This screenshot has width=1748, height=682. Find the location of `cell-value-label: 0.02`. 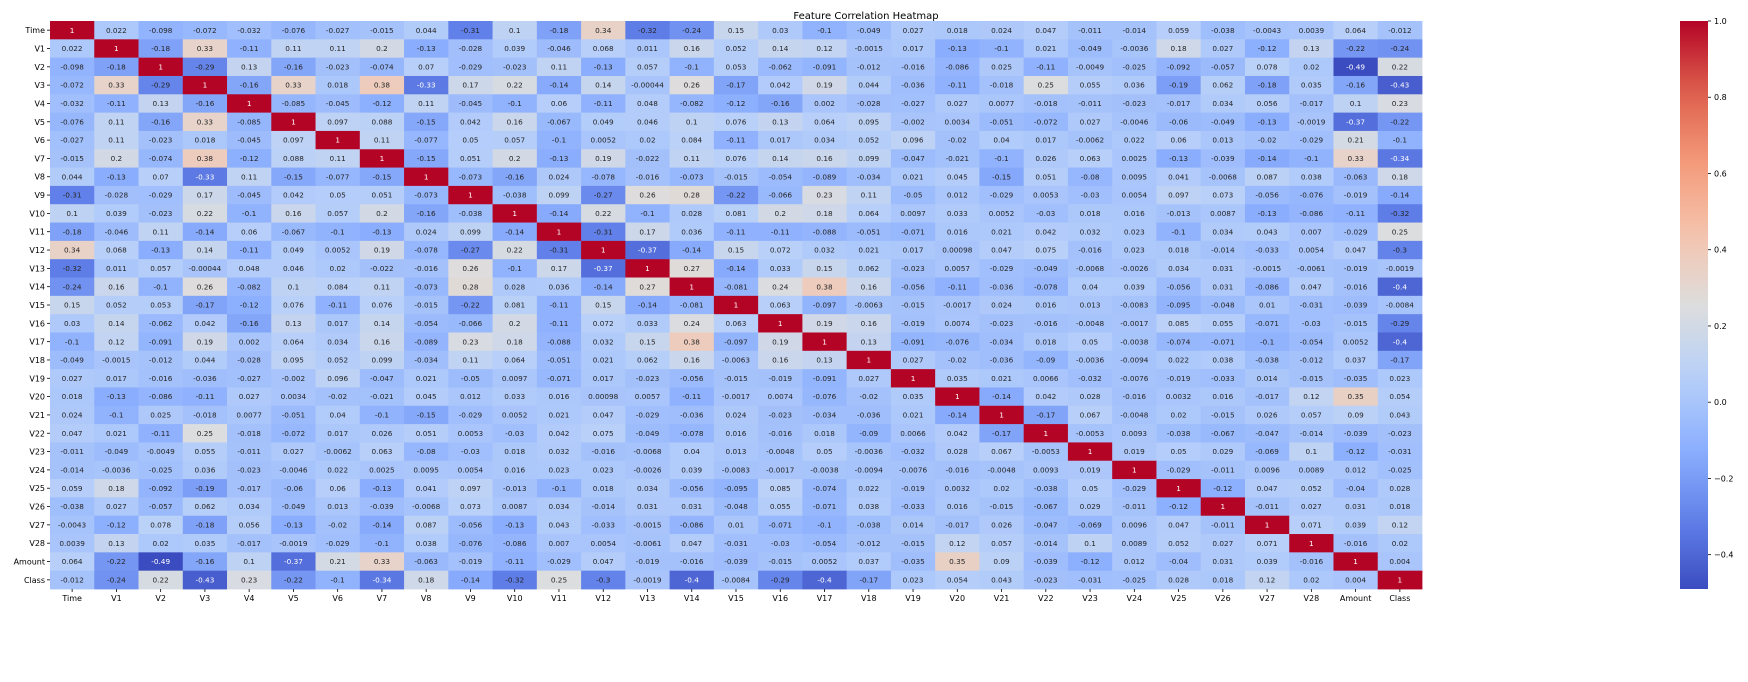

cell-value-label: 0.02 is located at coordinates (1311, 66).